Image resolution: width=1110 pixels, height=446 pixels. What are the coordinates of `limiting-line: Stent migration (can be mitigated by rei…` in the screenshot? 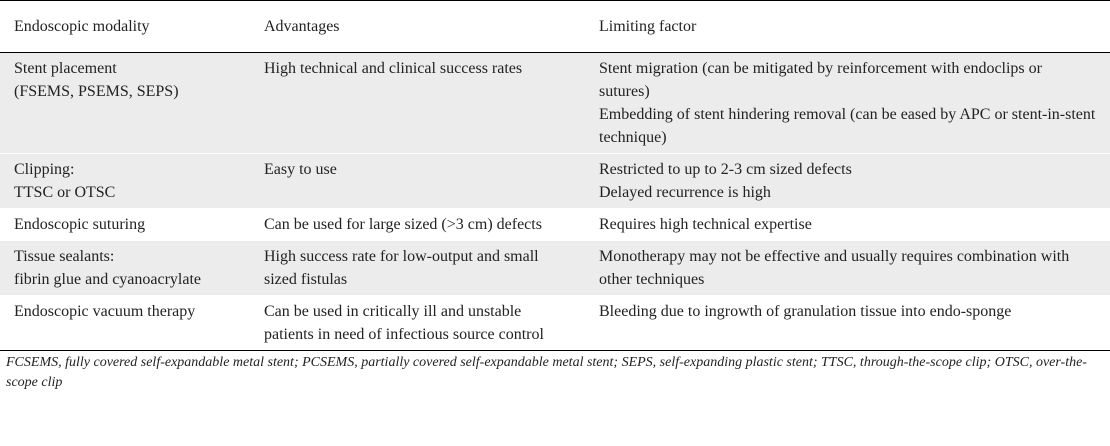 It's located at (820, 80).